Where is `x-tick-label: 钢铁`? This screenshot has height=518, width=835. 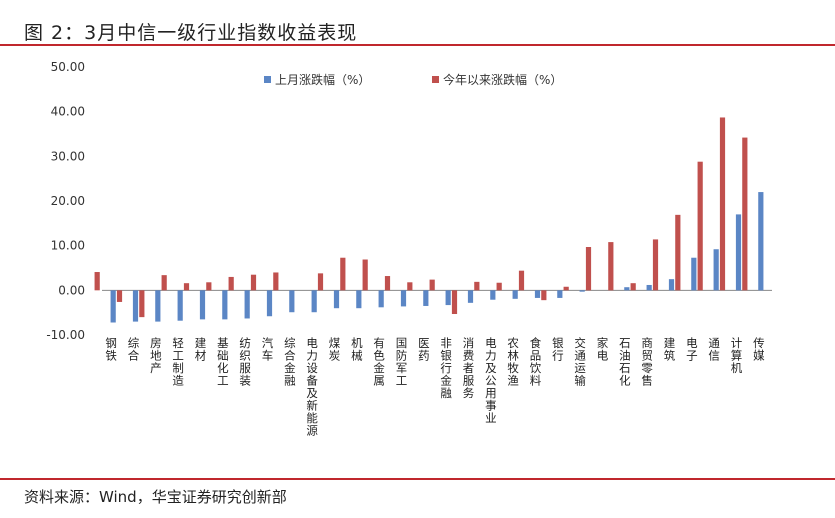
x-tick-label: 钢铁 is located at coordinates (111, 349).